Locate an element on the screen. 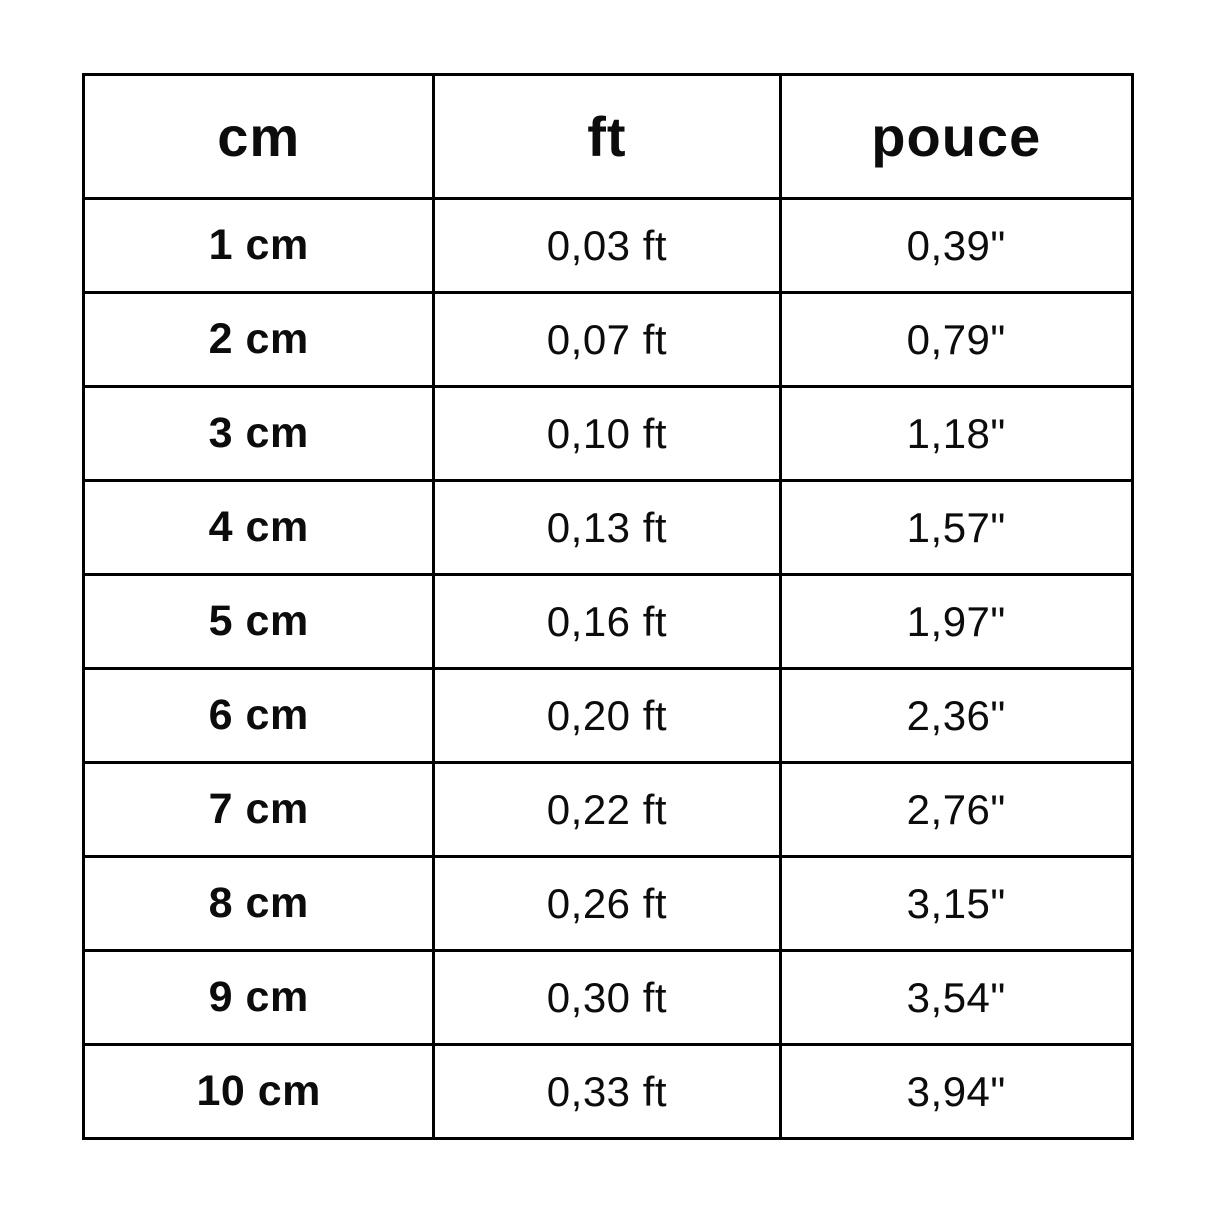 This screenshot has height=1214, width=1214. ft-cell: 0,20 ft is located at coordinates (607, 715).